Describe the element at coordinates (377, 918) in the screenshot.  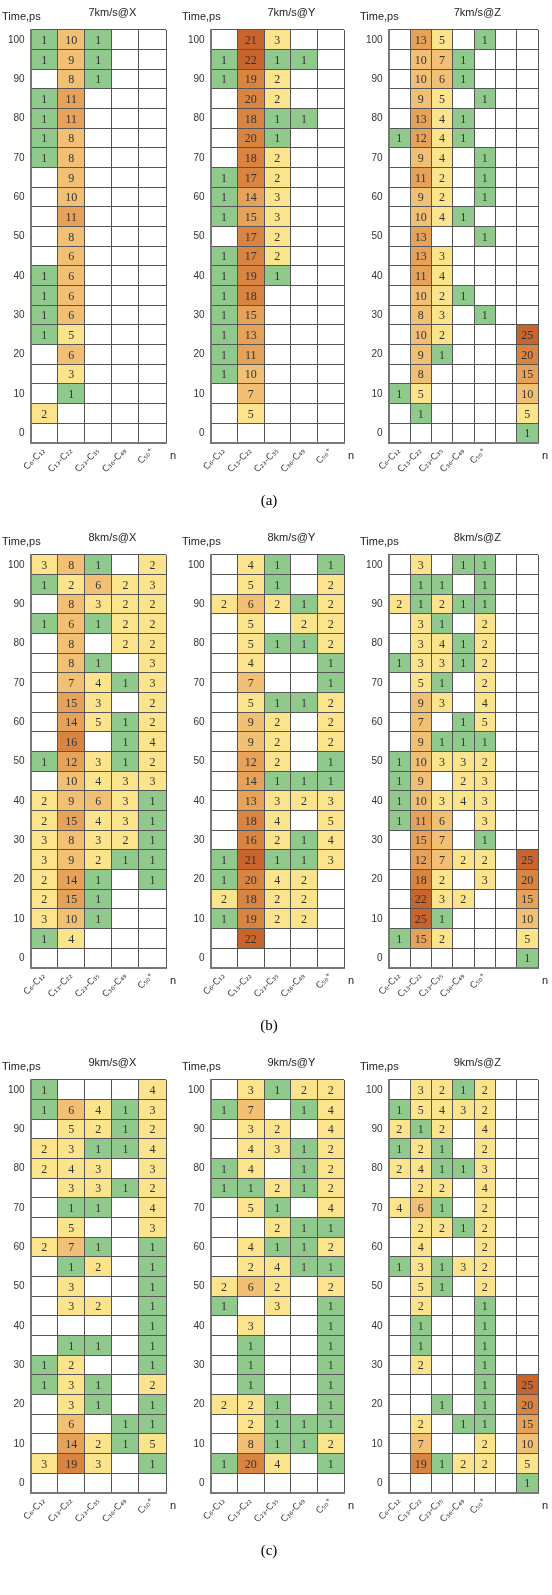
I see `y-tick-label: 10` at that location.